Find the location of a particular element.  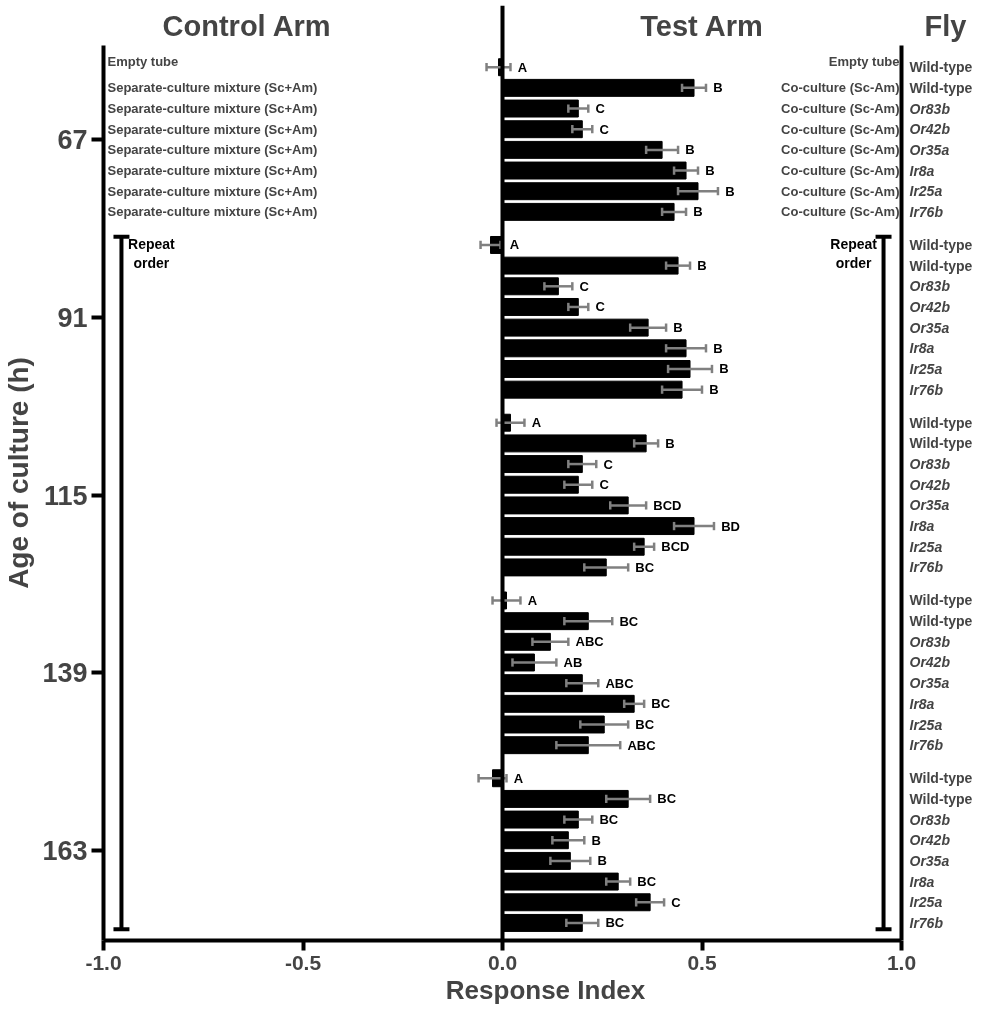

data-label: BD is located at coordinates (730, 526).